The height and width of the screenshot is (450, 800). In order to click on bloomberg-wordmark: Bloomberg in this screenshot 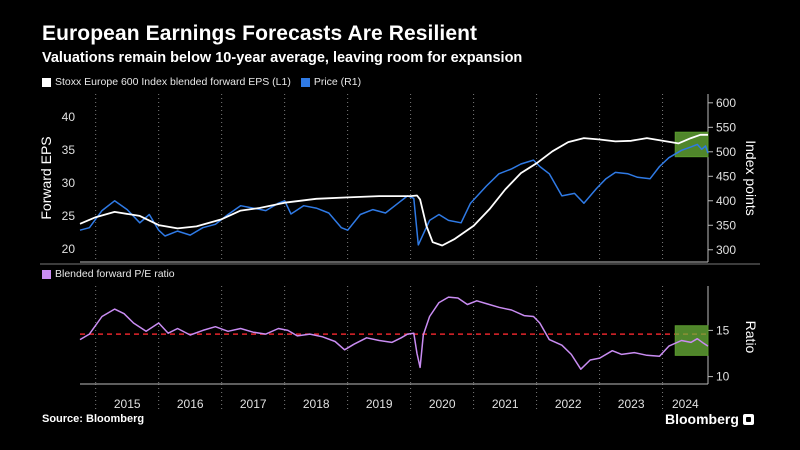, I will do `click(702, 419)`.